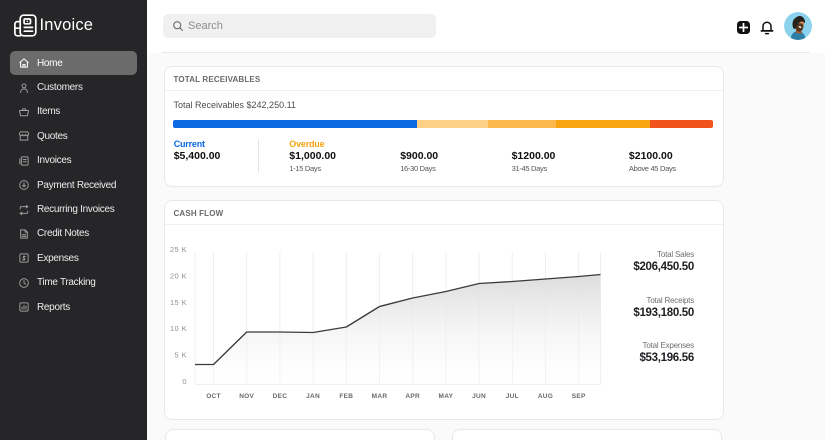  Describe the element at coordinates (178, 250) in the screenshot. I see `svg-text: 25 K` at that location.